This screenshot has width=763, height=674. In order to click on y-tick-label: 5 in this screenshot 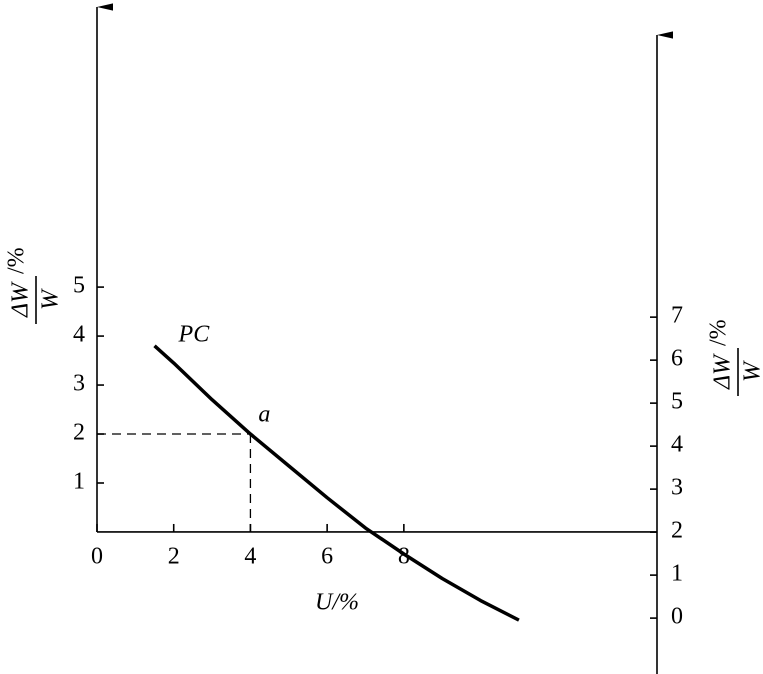, I will do `click(79, 286)`.